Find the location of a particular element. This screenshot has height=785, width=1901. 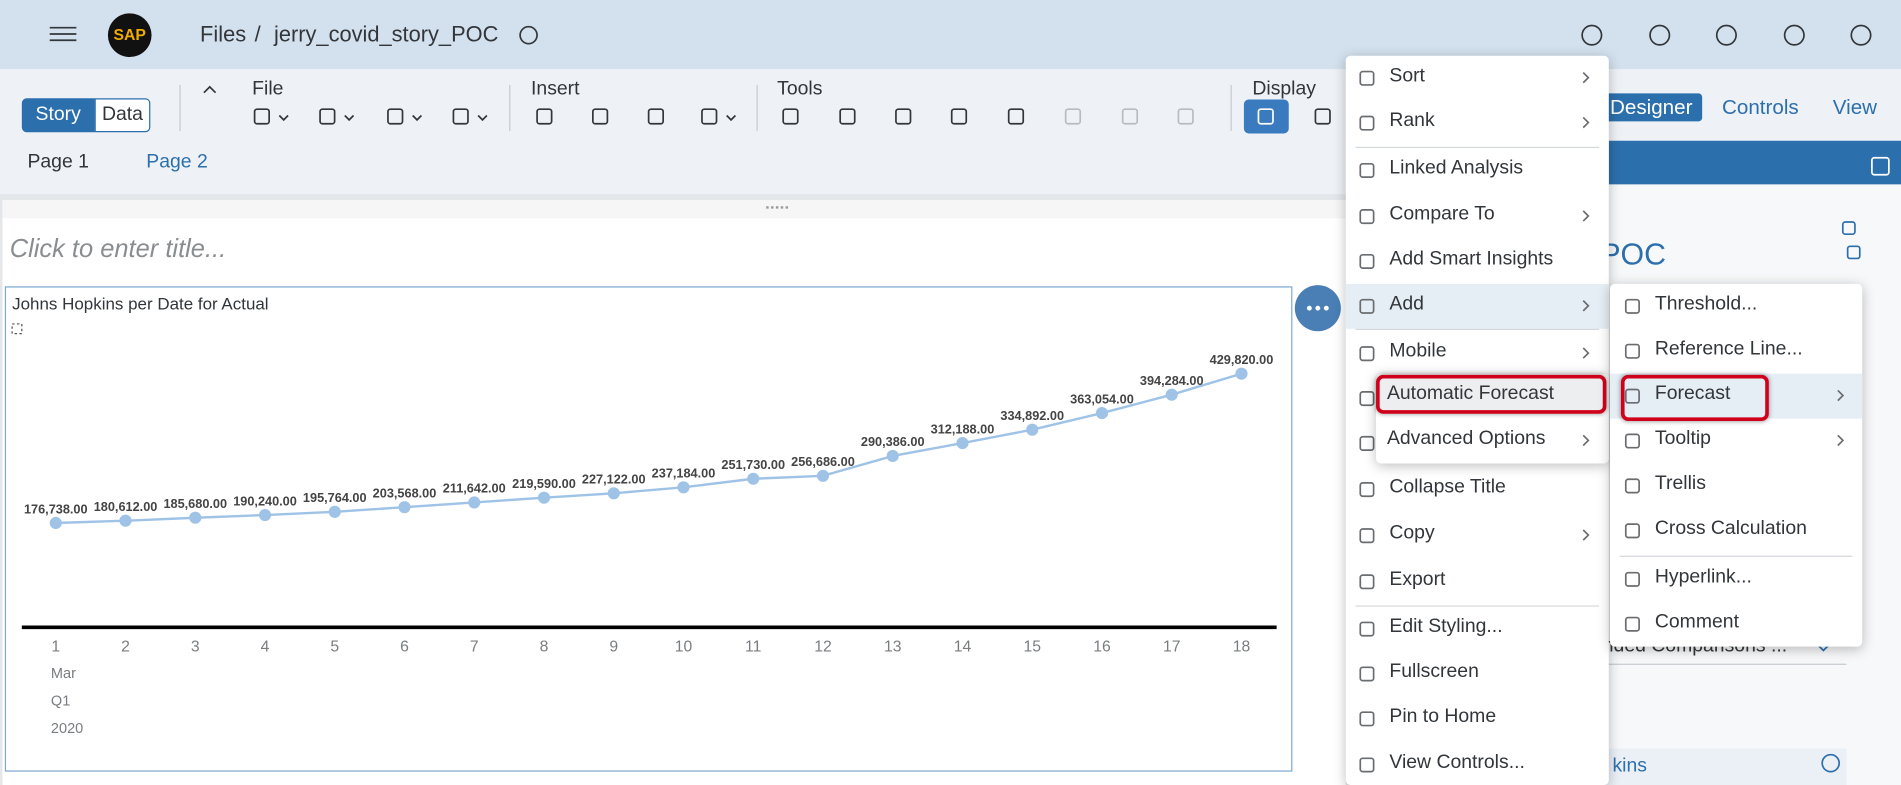

x-tick-label: 9 is located at coordinates (613, 647).